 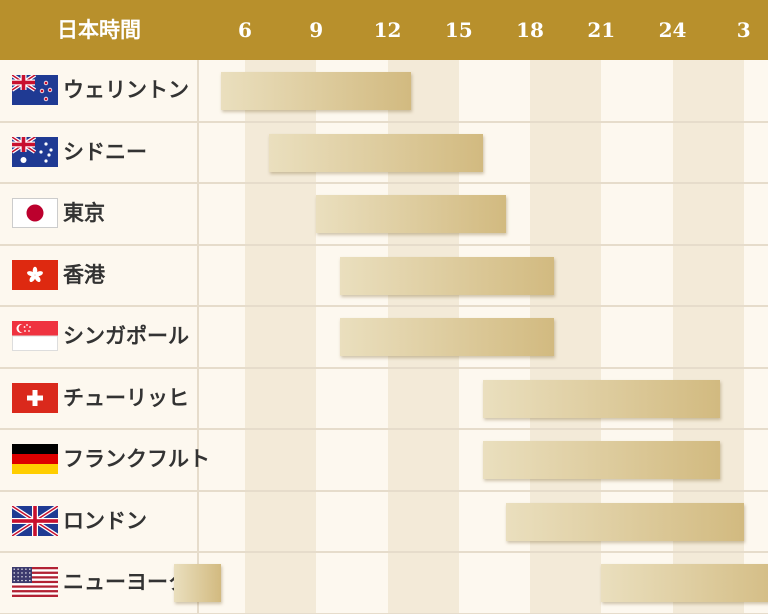 What do you see at coordinates (99, 29) in the screenshot?
I see `header-title: 日本時間` at bounding box center [99, 29].